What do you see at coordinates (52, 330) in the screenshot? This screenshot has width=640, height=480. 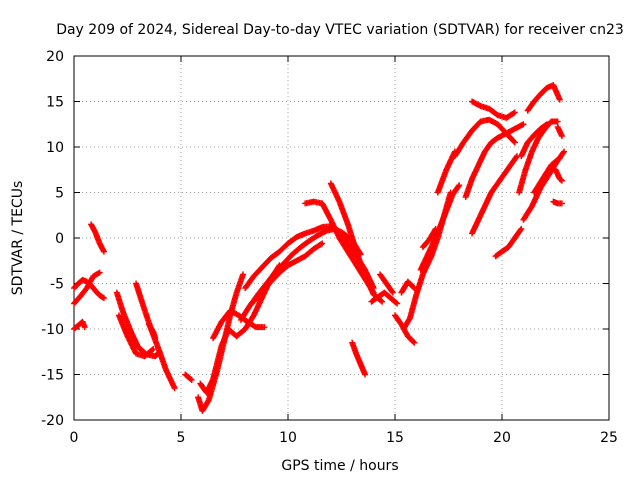 I see `y-tick-label: -10` at bounding box center [52, 330].